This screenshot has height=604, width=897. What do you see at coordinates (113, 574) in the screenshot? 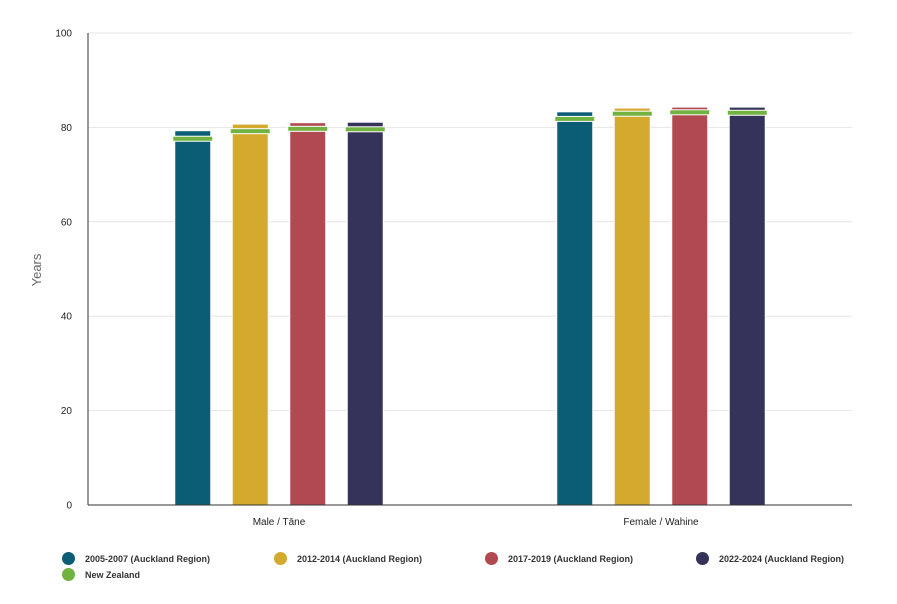
I see `legend-label: New Zealand` at bounding box center [113, 574].